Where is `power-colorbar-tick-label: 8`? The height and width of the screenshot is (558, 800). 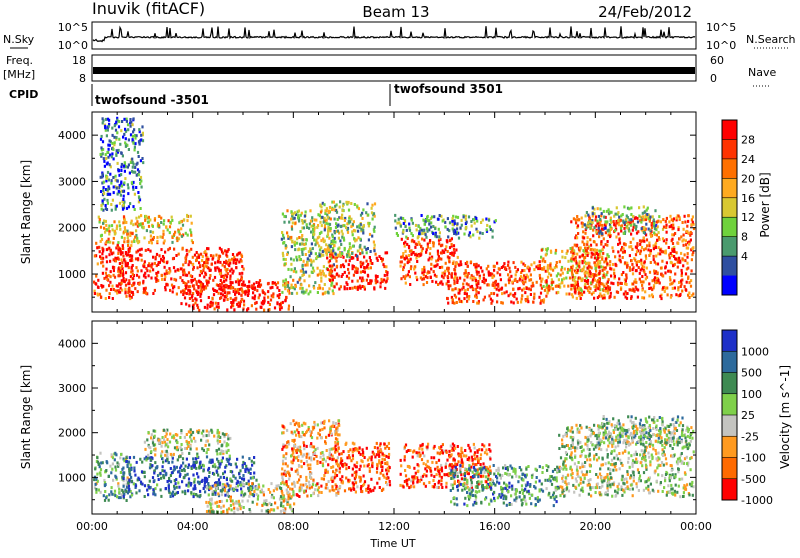 power-colorbar-tick-label: 8 is located at coordinates (744, 237).